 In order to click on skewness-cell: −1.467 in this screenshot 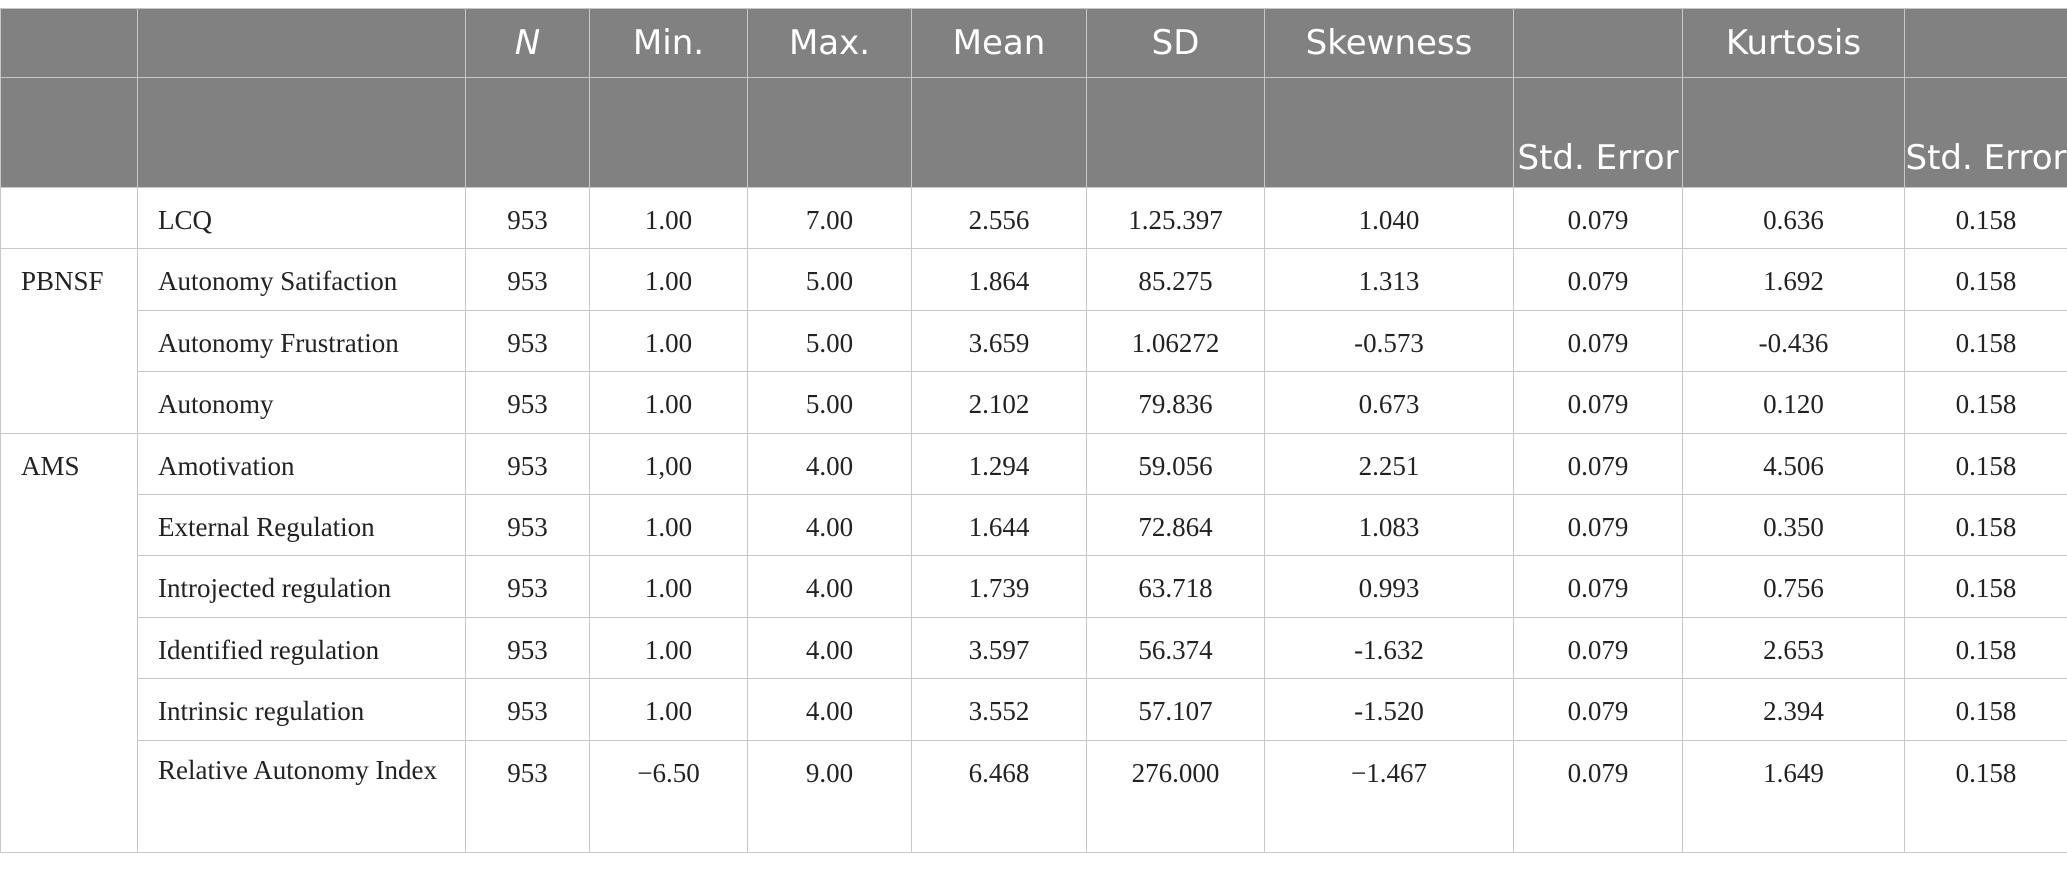, I will do `click(1389, 796)`.